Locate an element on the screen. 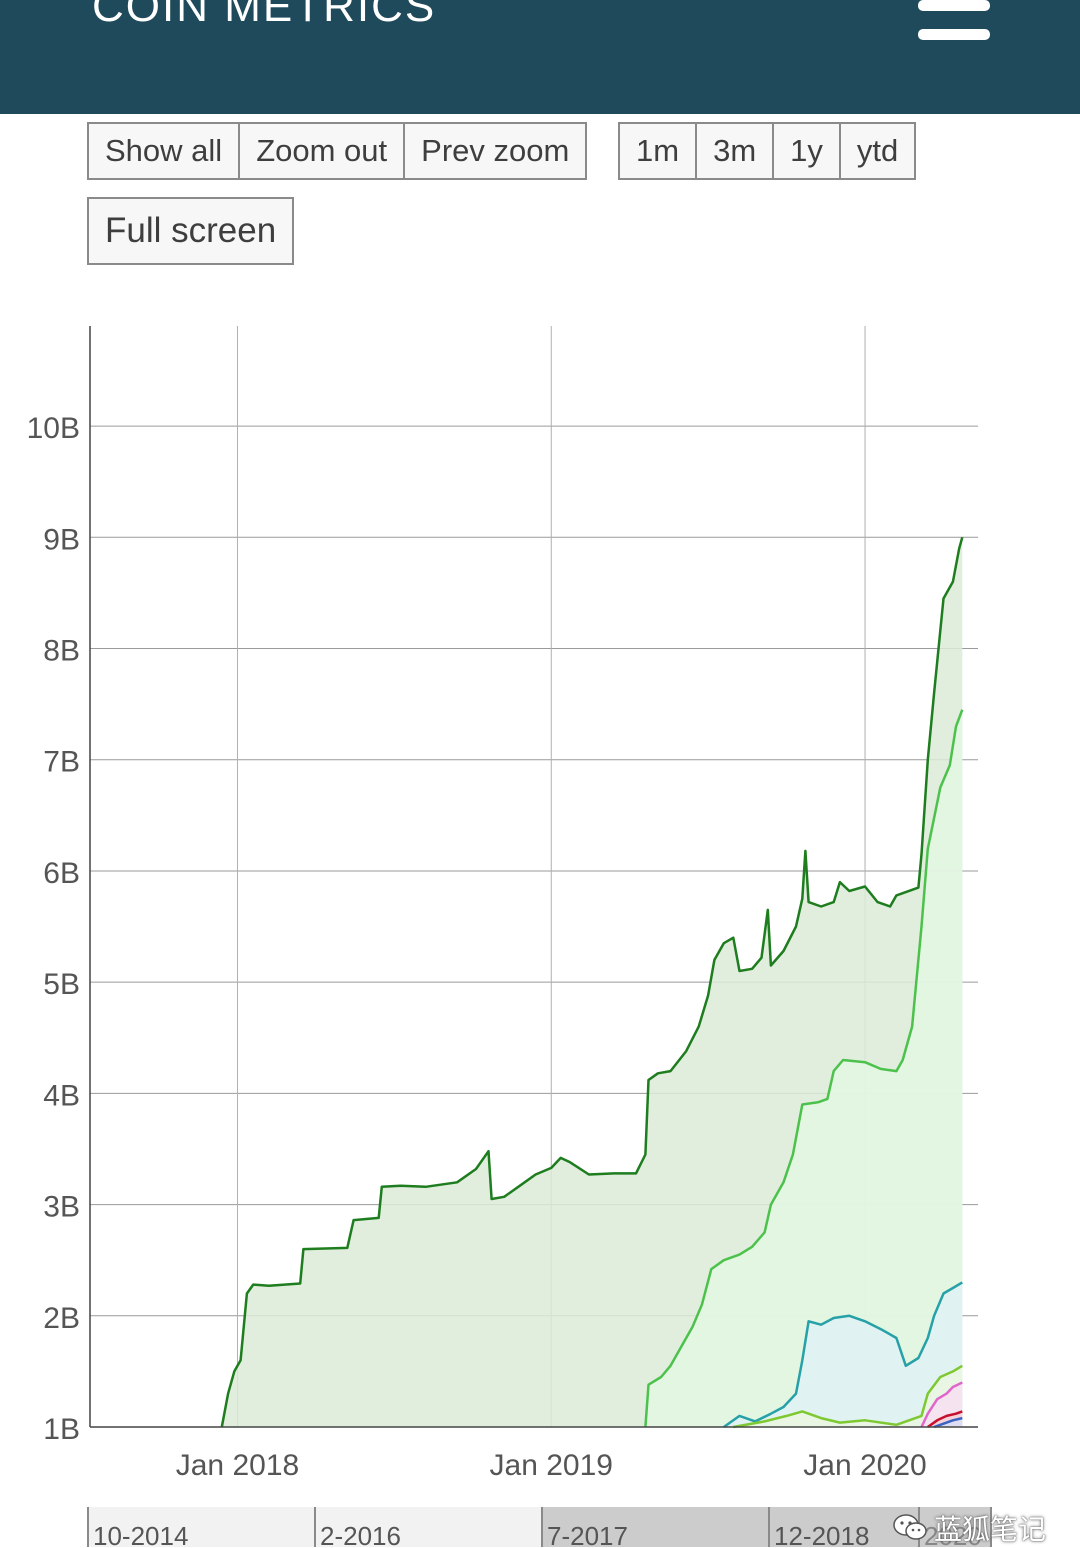 The image size is (1080, 1548). app-header: COIN METRICS is located at coordinates (540, 57).